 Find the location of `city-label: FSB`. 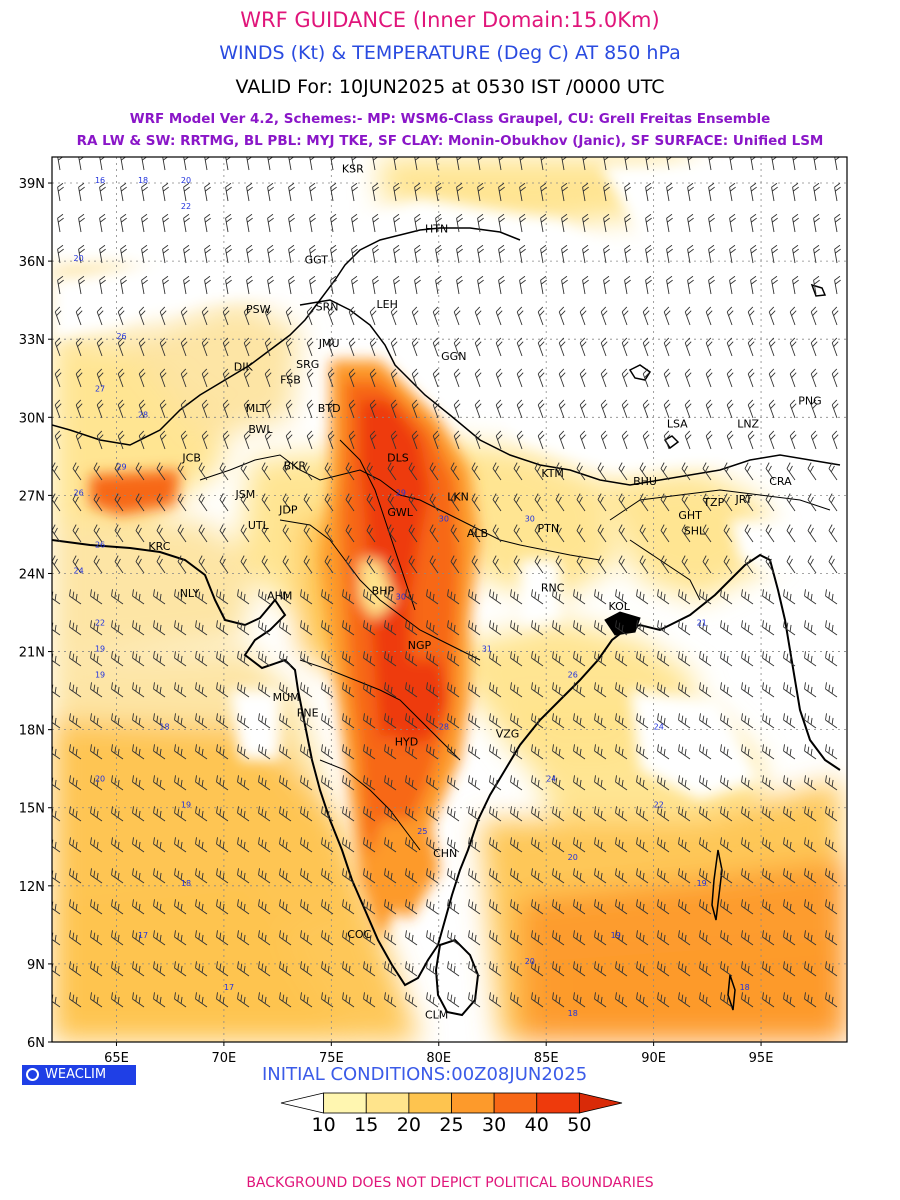

city-label: FSB is located at coordinates (290, 379).